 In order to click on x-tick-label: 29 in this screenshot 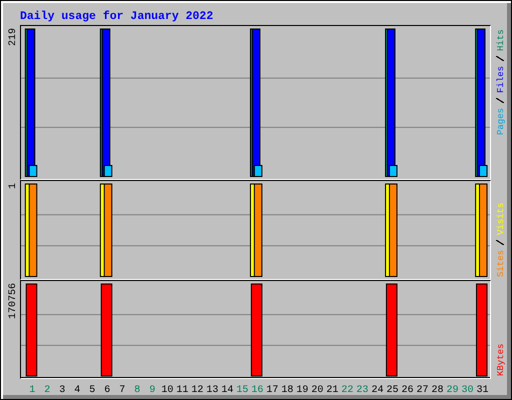, I will do `click(452, 390)`.